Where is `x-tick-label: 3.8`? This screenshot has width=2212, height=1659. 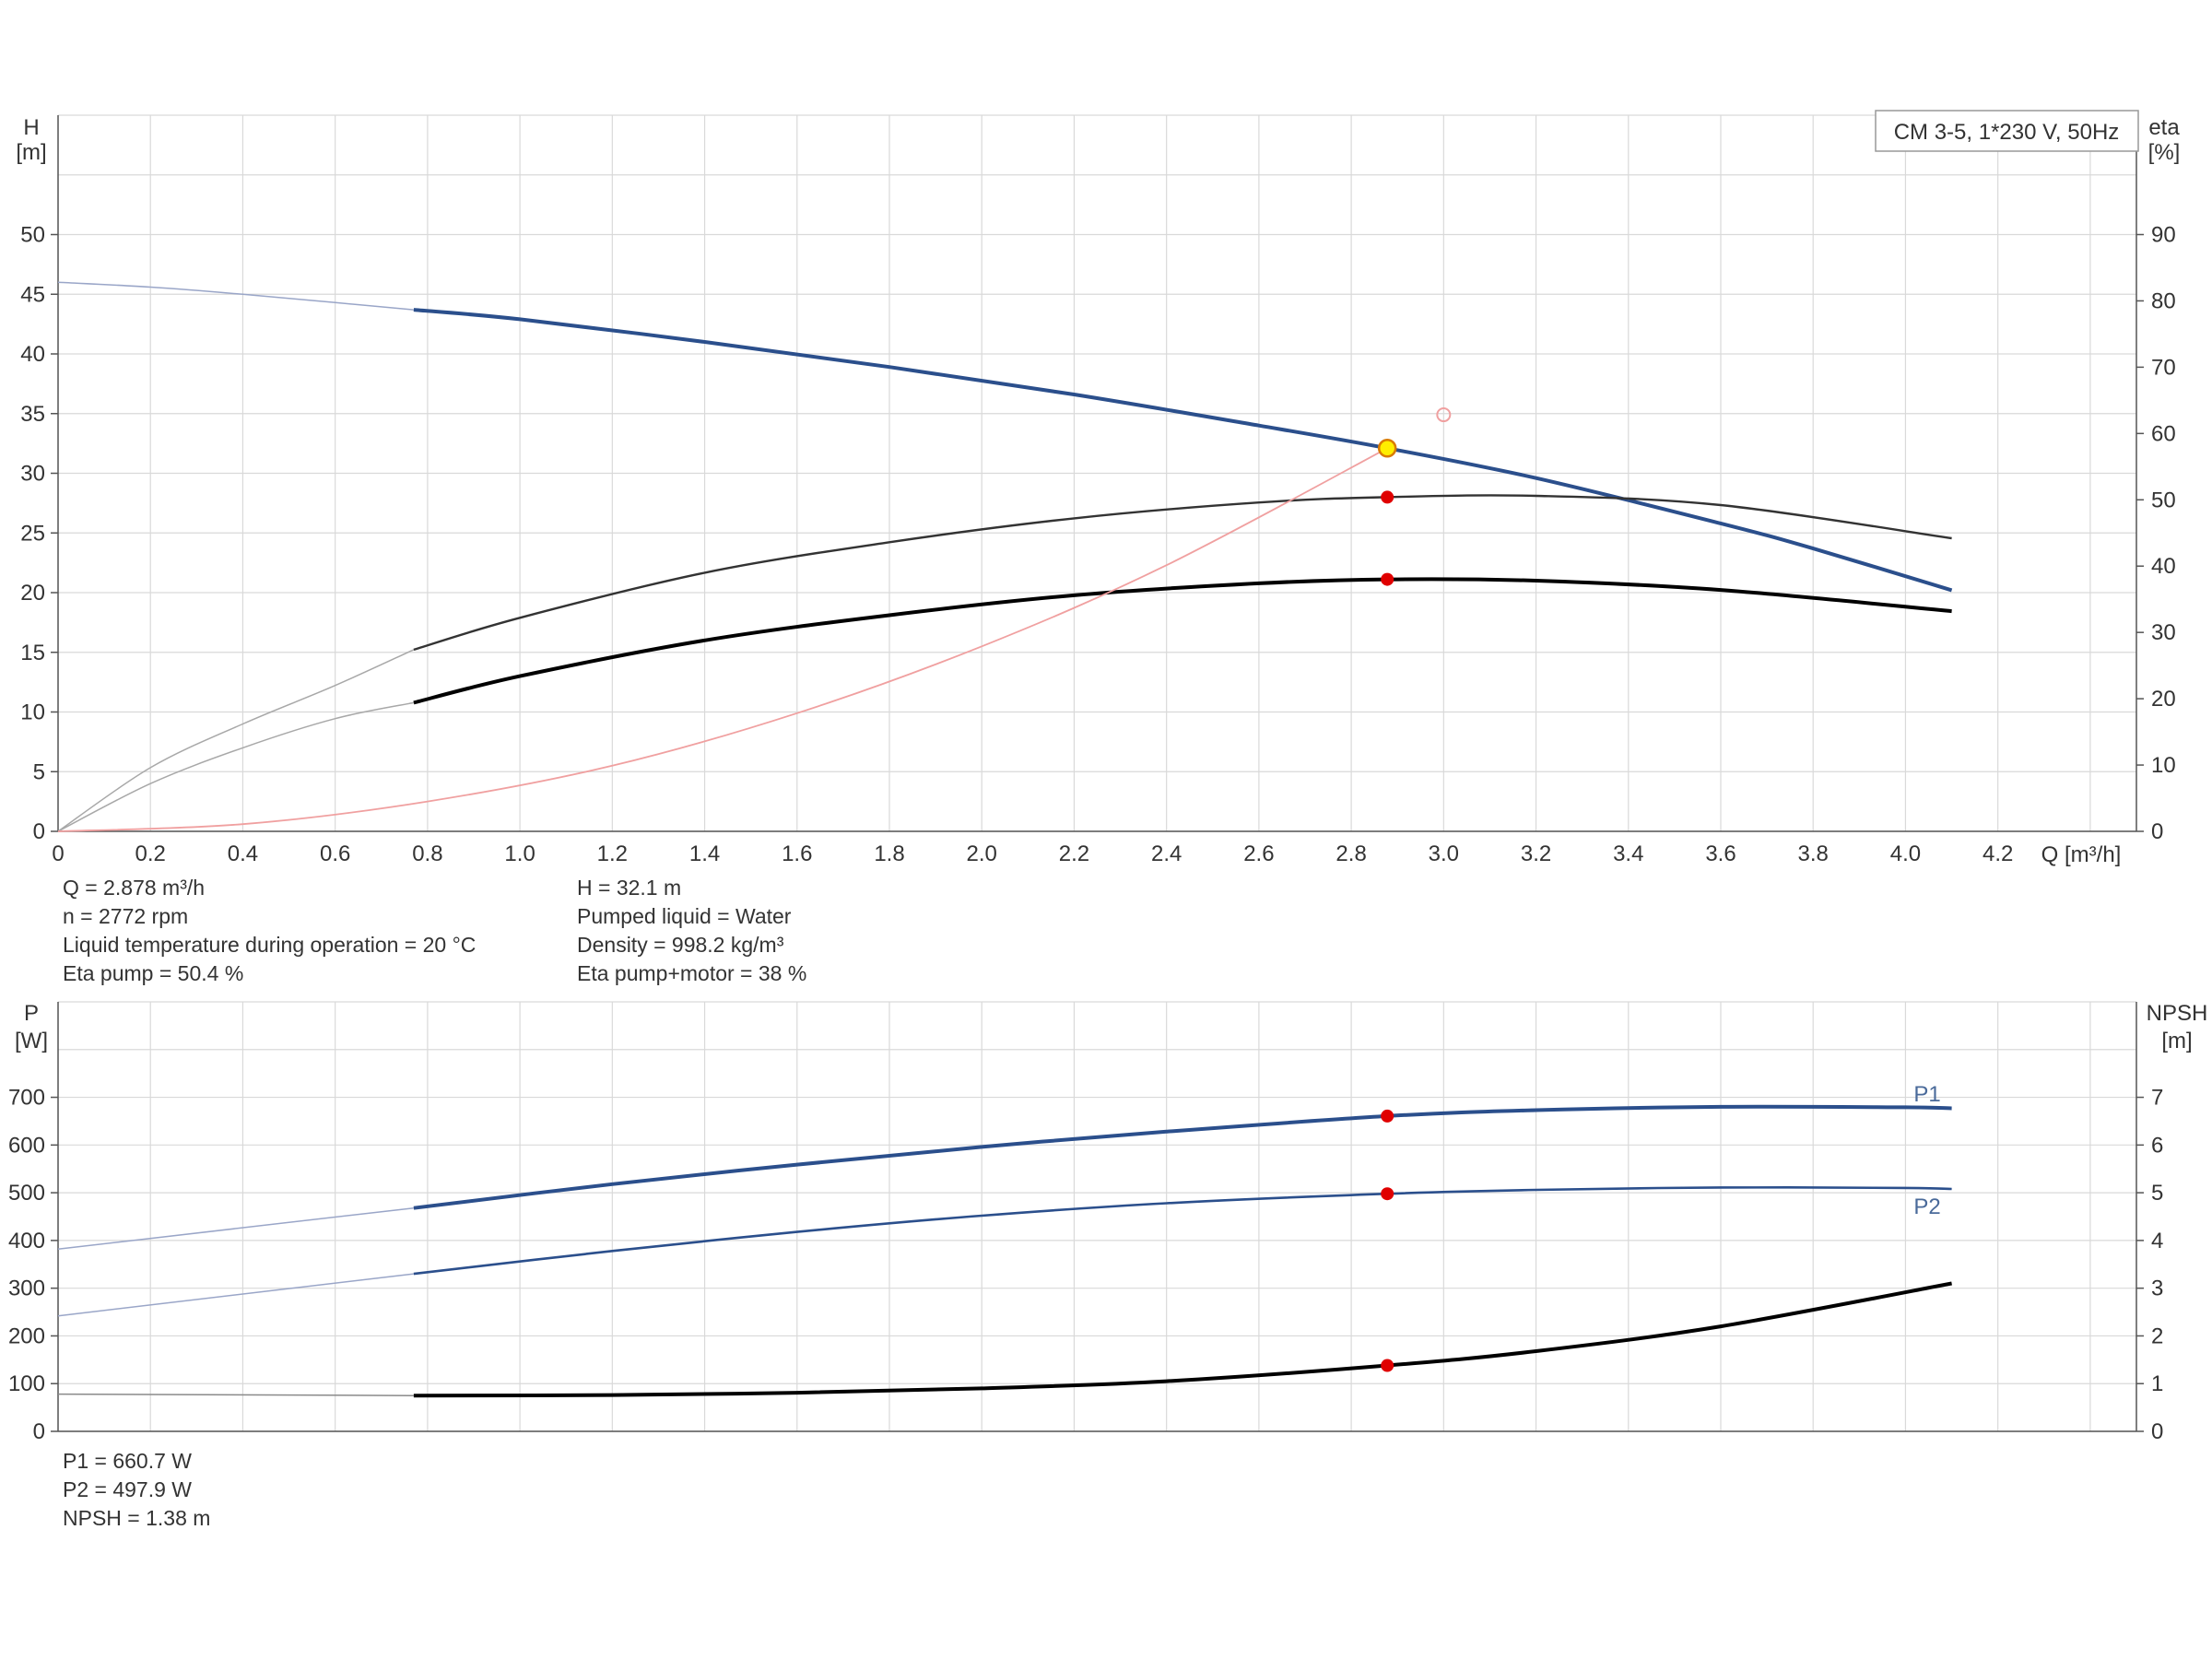
x-tick-label: 3.8 is located at coordinates (1813, 853).